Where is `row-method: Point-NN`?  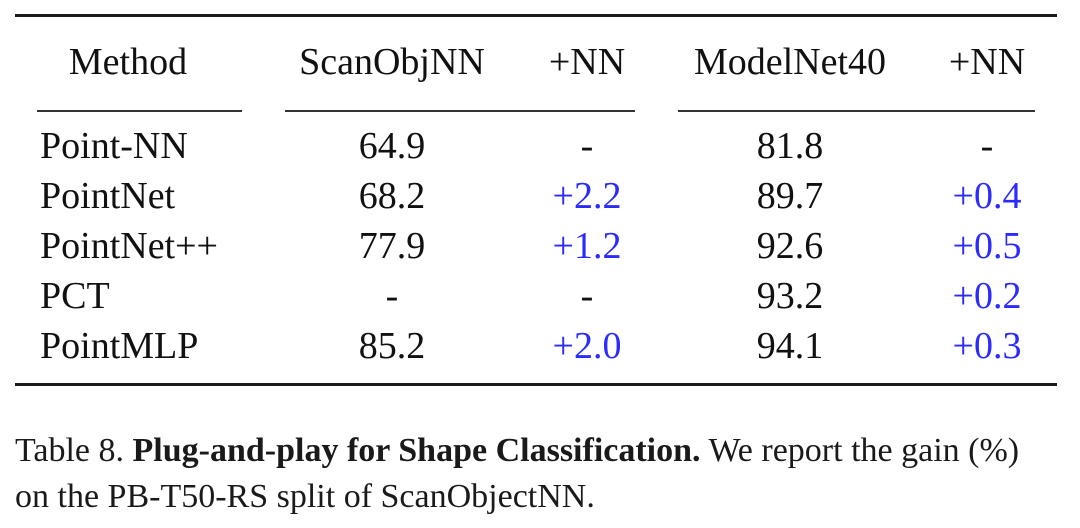 row-method: Point-NN is located at coordinates (114, 146).